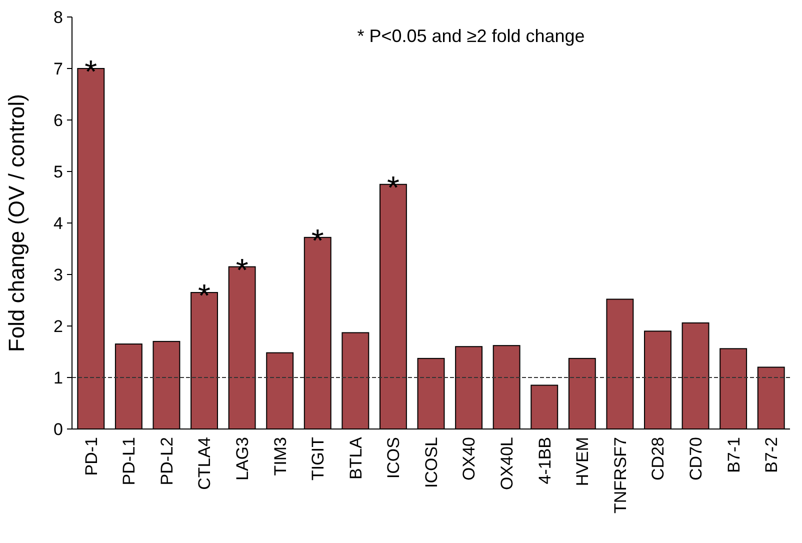 The height and width of the screenshot is (543, 802). I want to click on y-tick-label: 8, so click(58, 17).